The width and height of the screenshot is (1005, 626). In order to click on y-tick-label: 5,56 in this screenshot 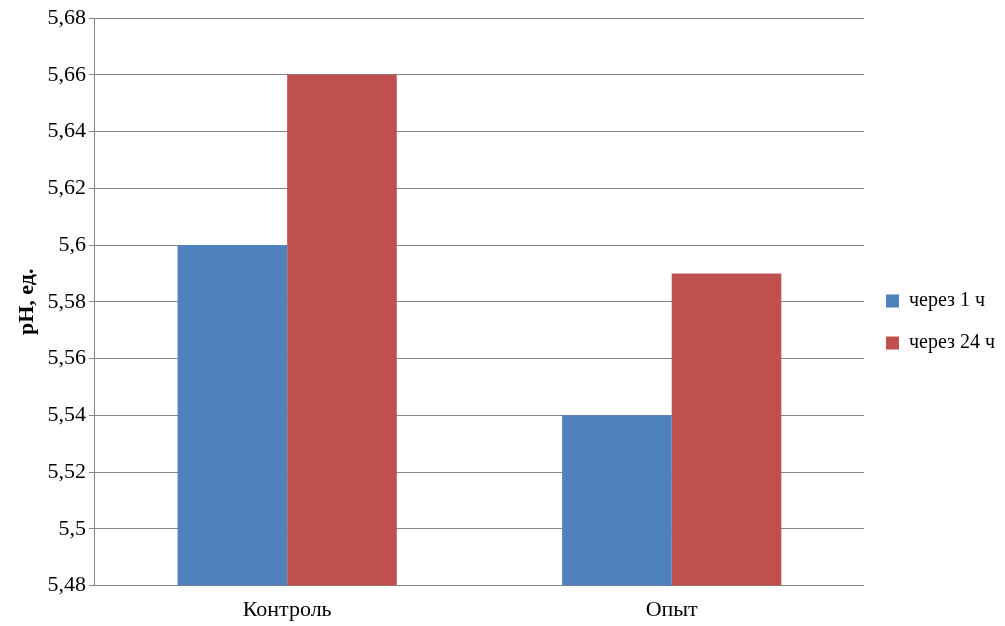, I will do `click(66, 357)`.